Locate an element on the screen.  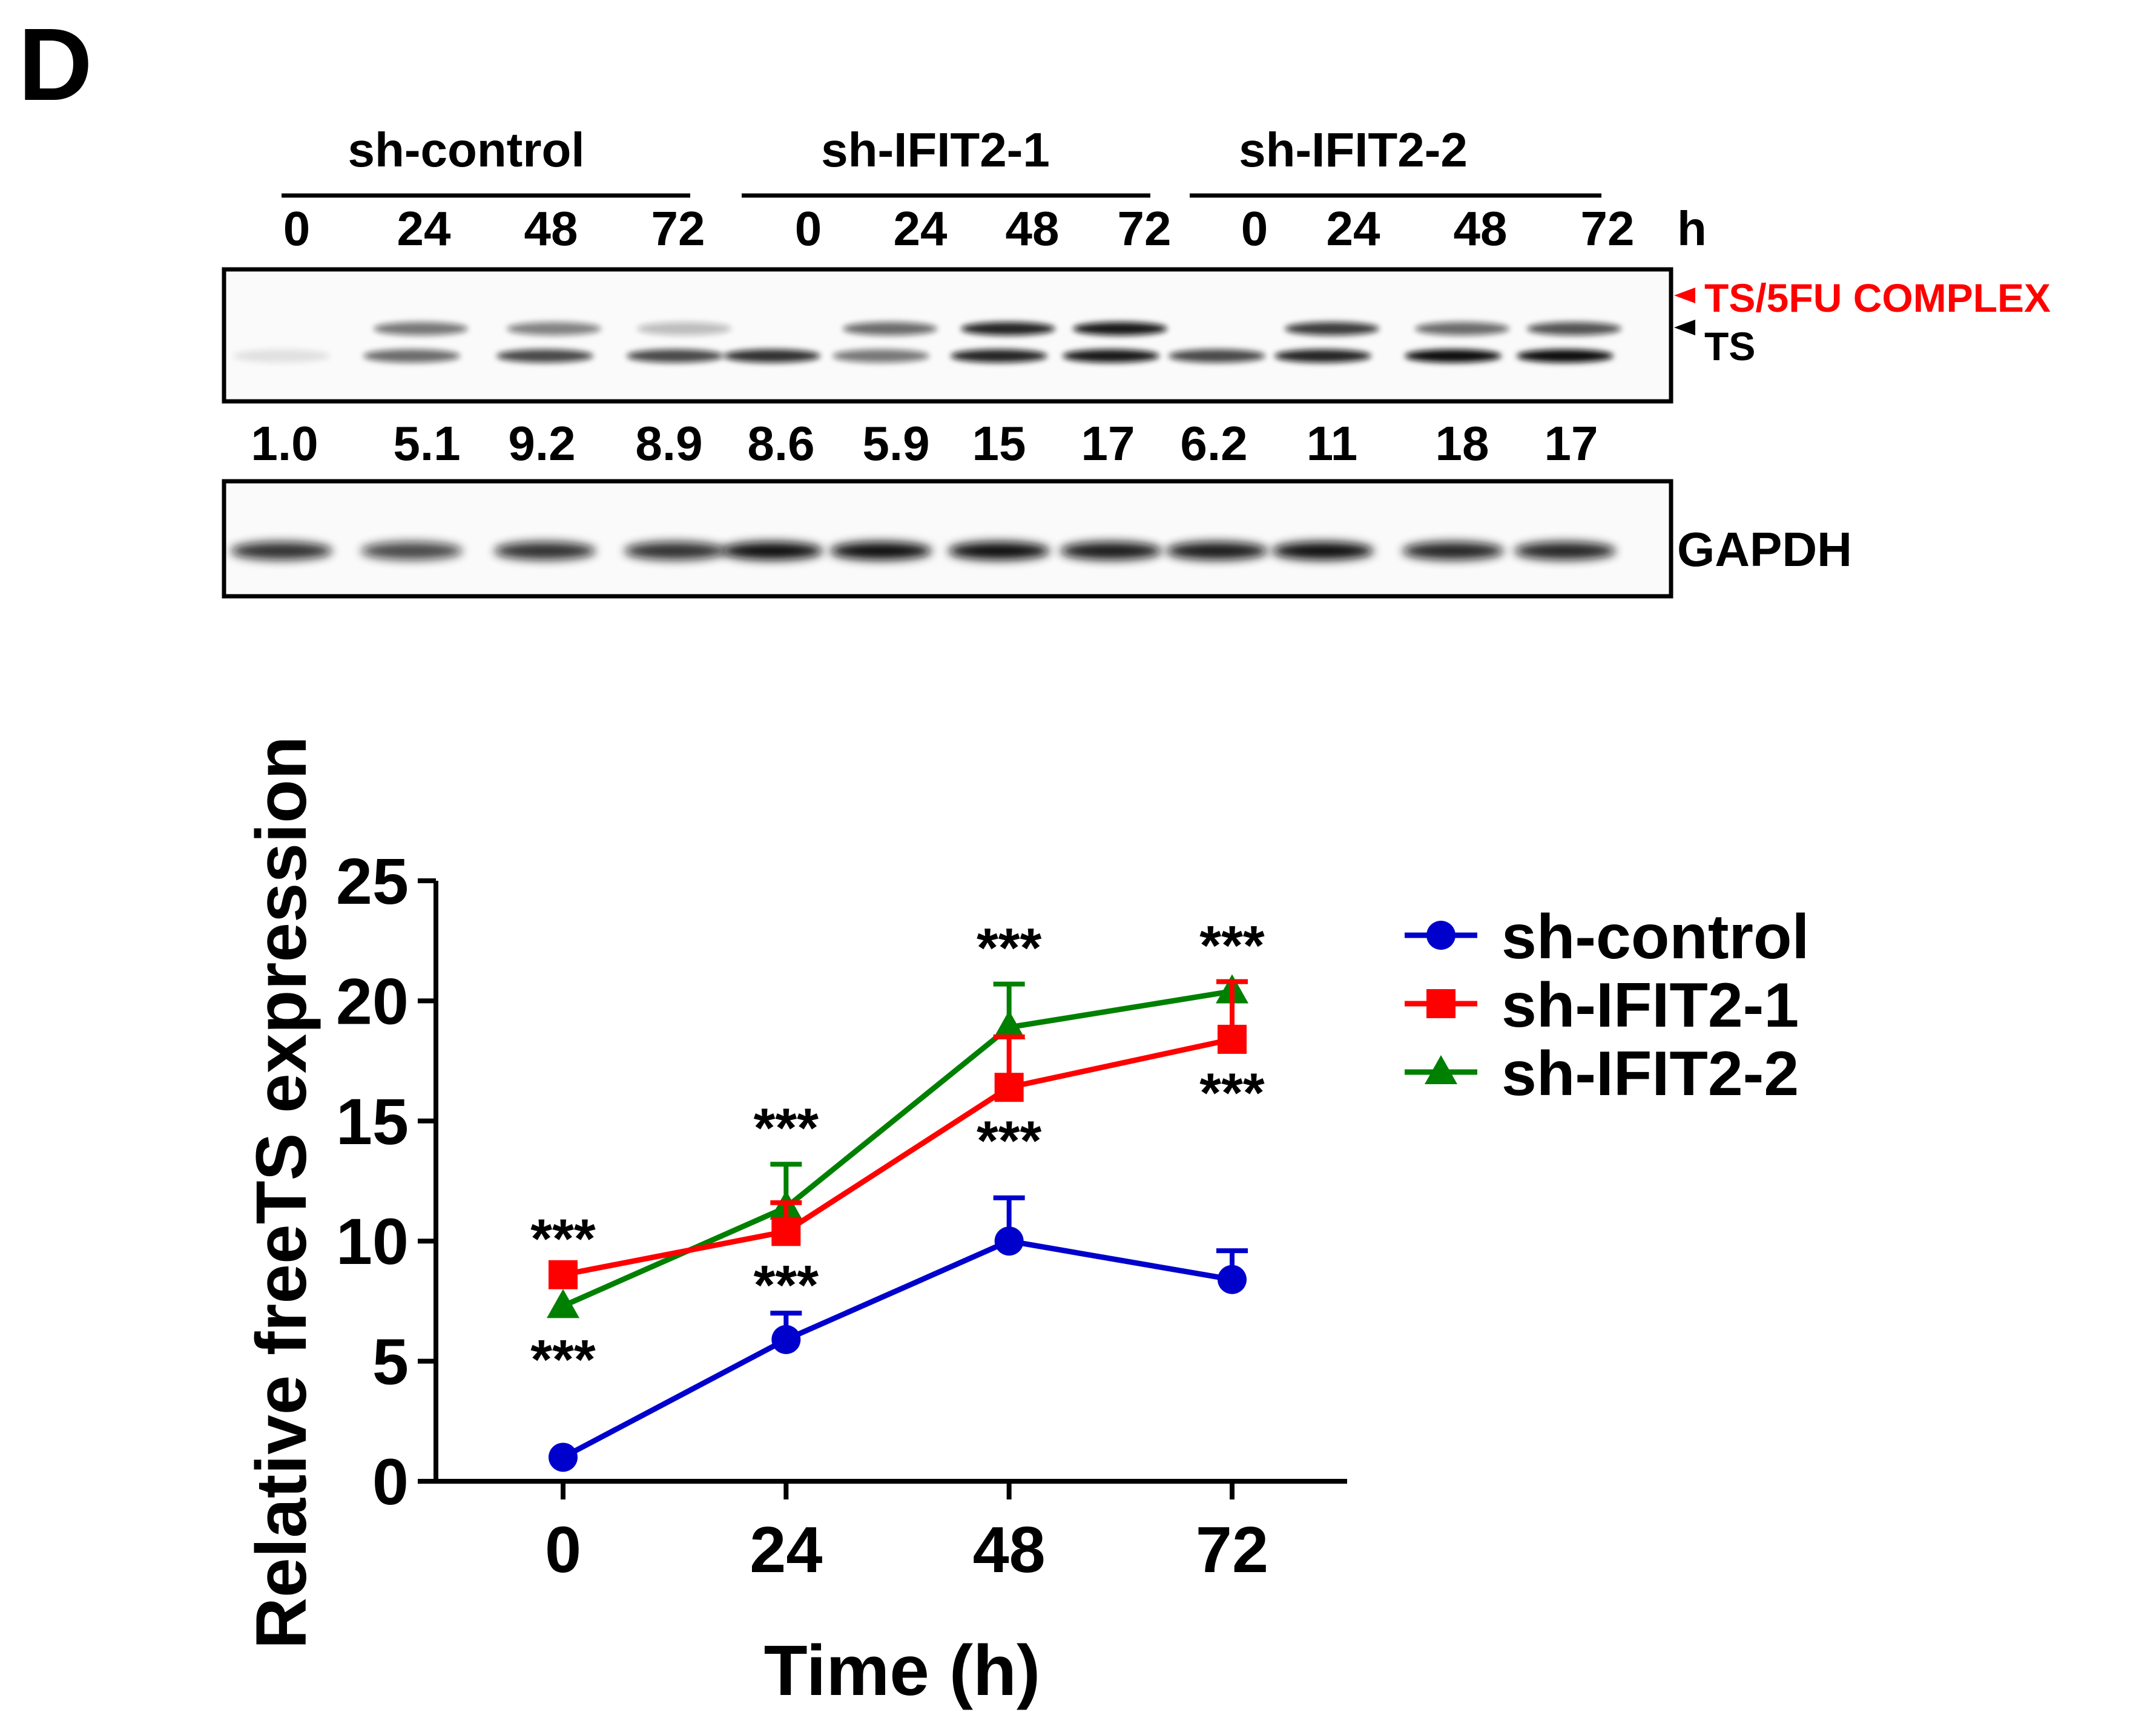
y-tick-label: 25 is located at coordinates (372, 881).